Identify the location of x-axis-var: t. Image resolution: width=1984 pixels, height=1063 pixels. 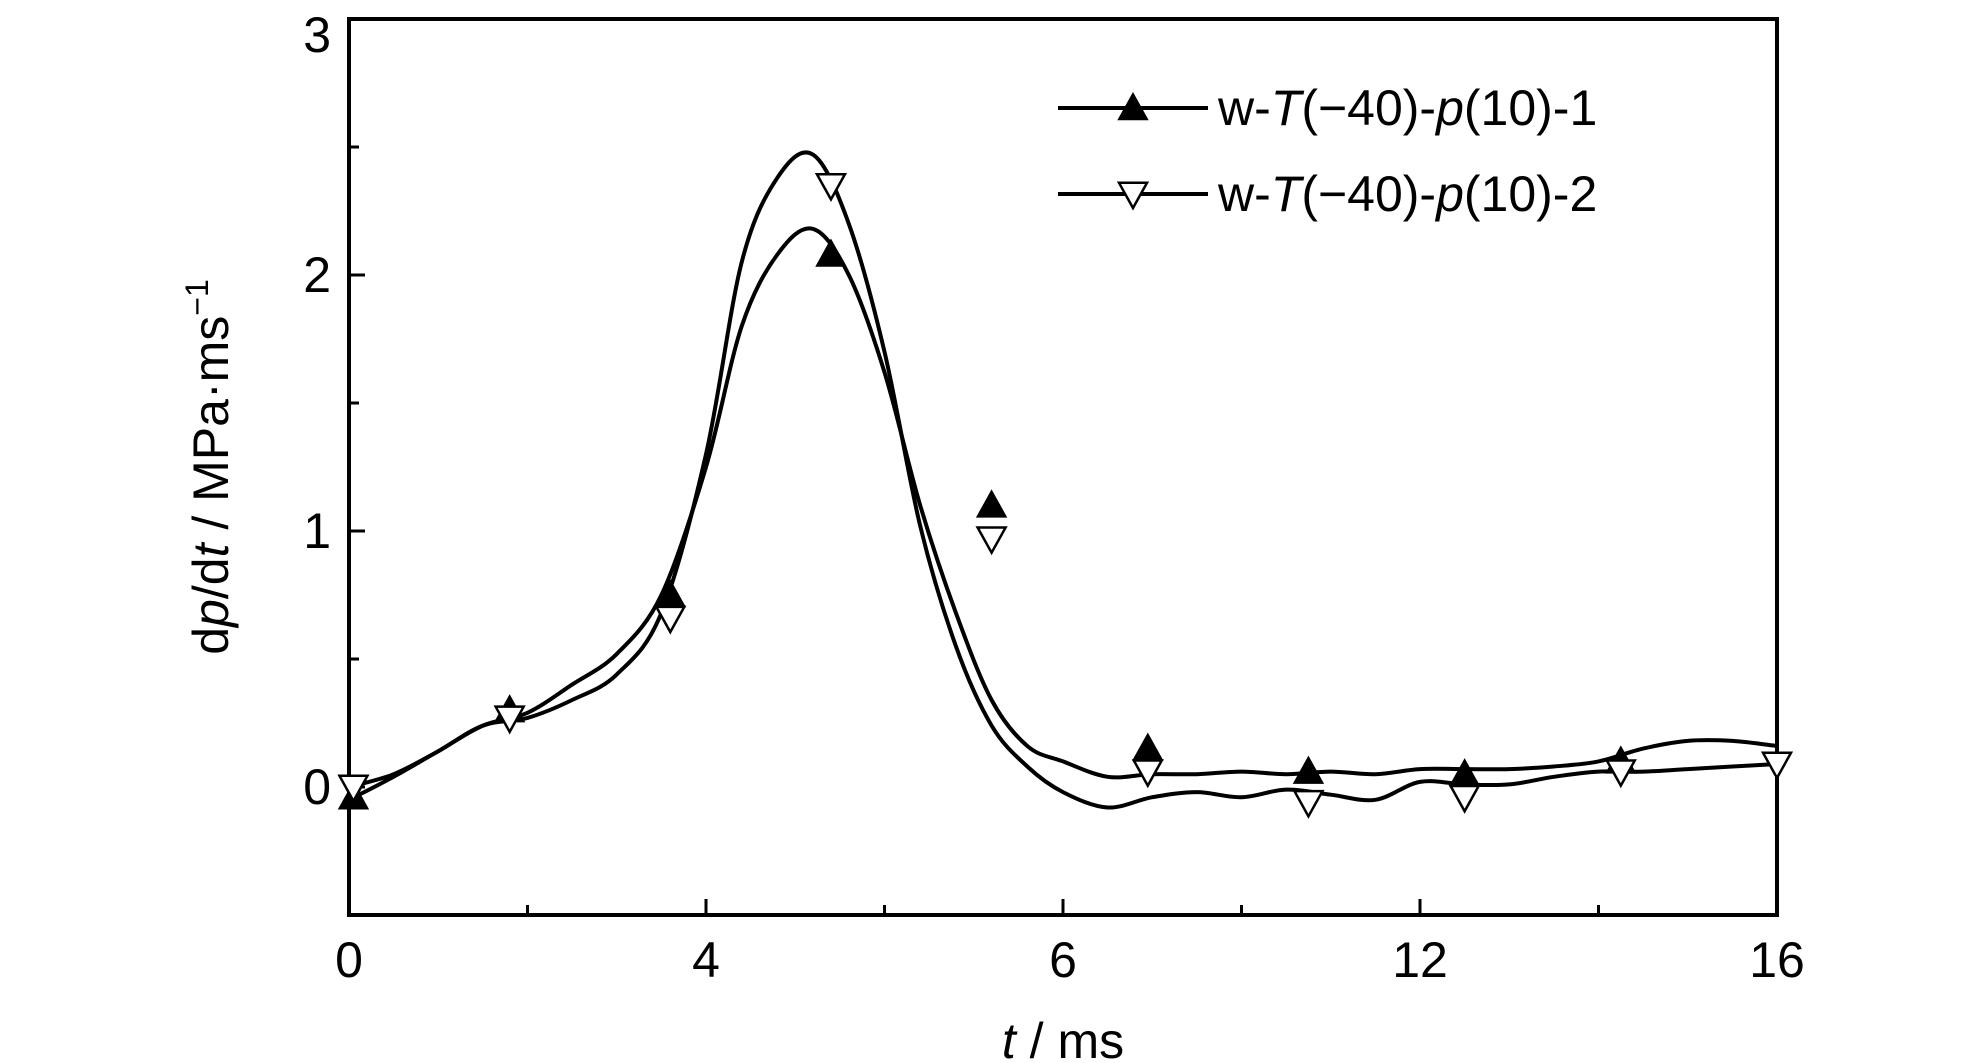
(1010, 1038).